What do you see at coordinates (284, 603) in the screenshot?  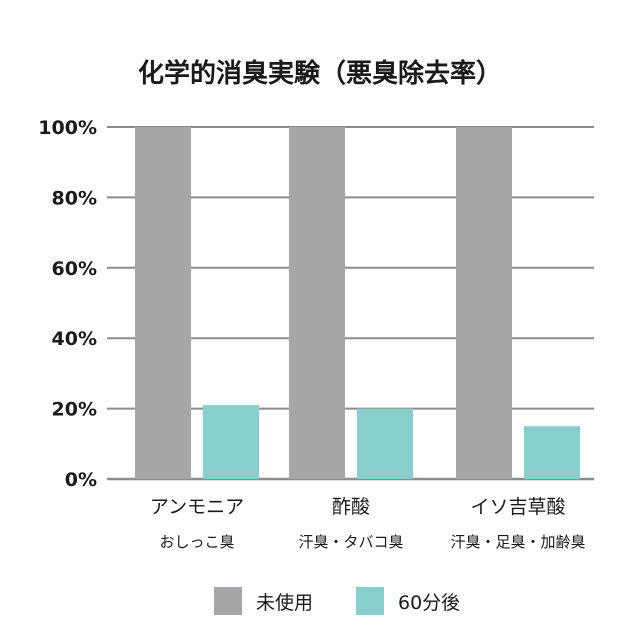 I see `legend-label: 未使用` at bounding box center [284, 603].